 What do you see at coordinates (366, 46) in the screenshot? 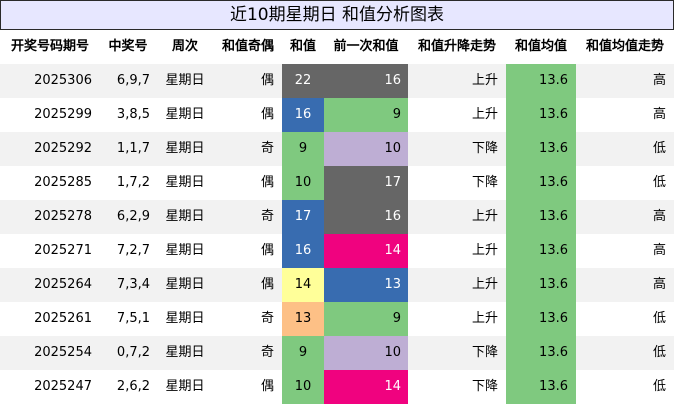
I see `header-prev-sum: 前一次和值` at bounding box center [366, 46].